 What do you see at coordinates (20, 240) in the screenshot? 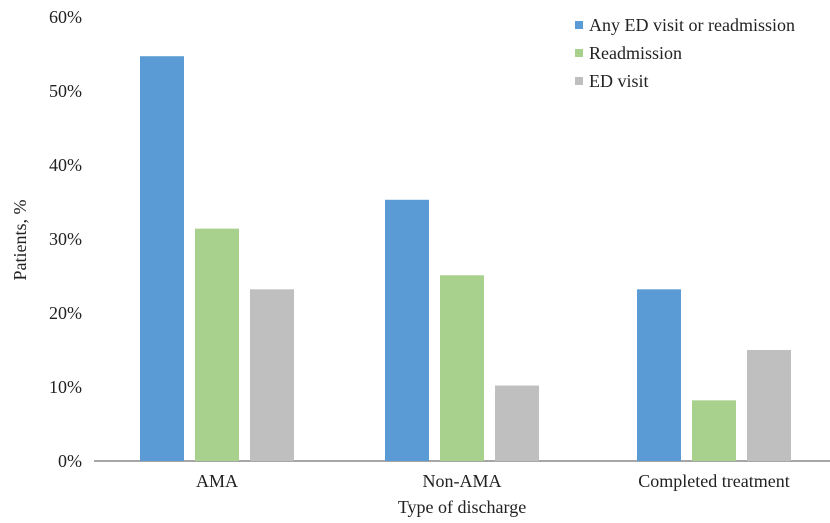
I see `y-axis-title: Patients, %` at bounding box center [20, 240].